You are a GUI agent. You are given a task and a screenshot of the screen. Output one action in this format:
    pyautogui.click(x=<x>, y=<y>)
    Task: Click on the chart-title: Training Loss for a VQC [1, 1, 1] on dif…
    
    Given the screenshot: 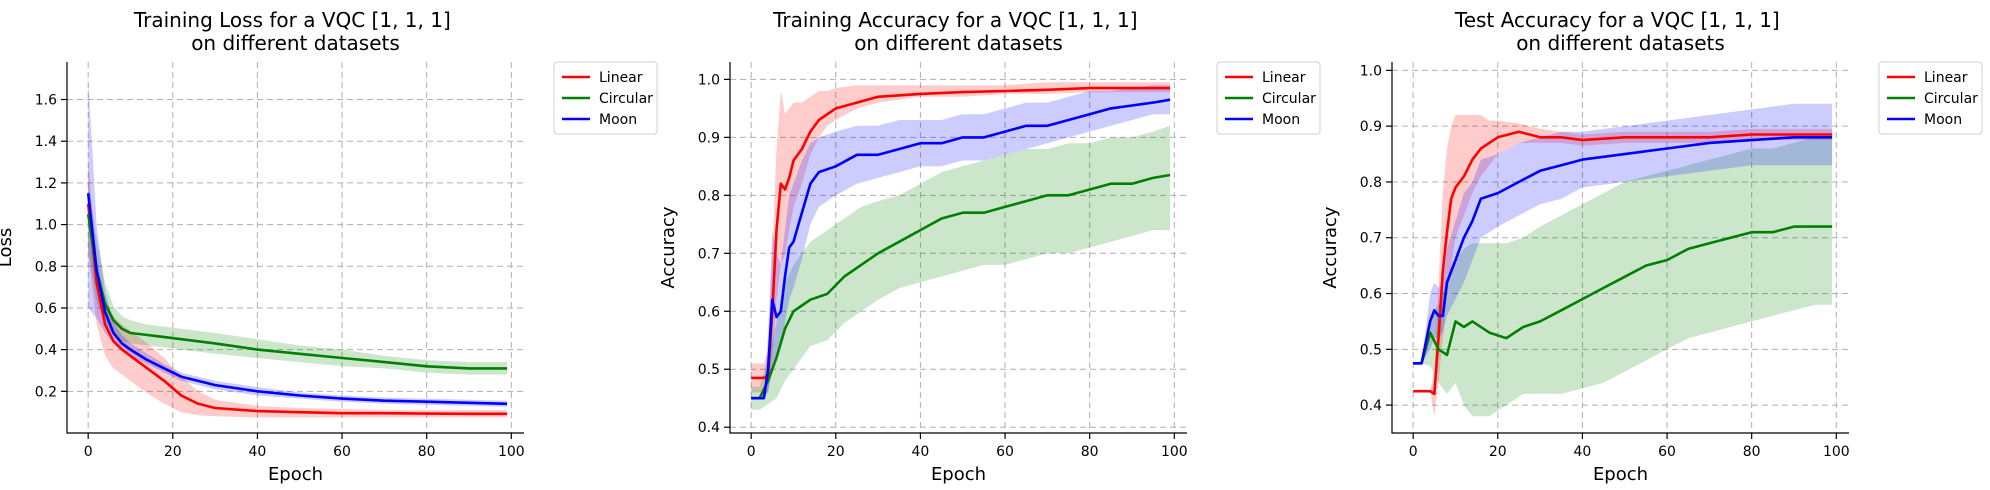 What is the action you would take?
    pyautogui.click(x=295, y=31)
    